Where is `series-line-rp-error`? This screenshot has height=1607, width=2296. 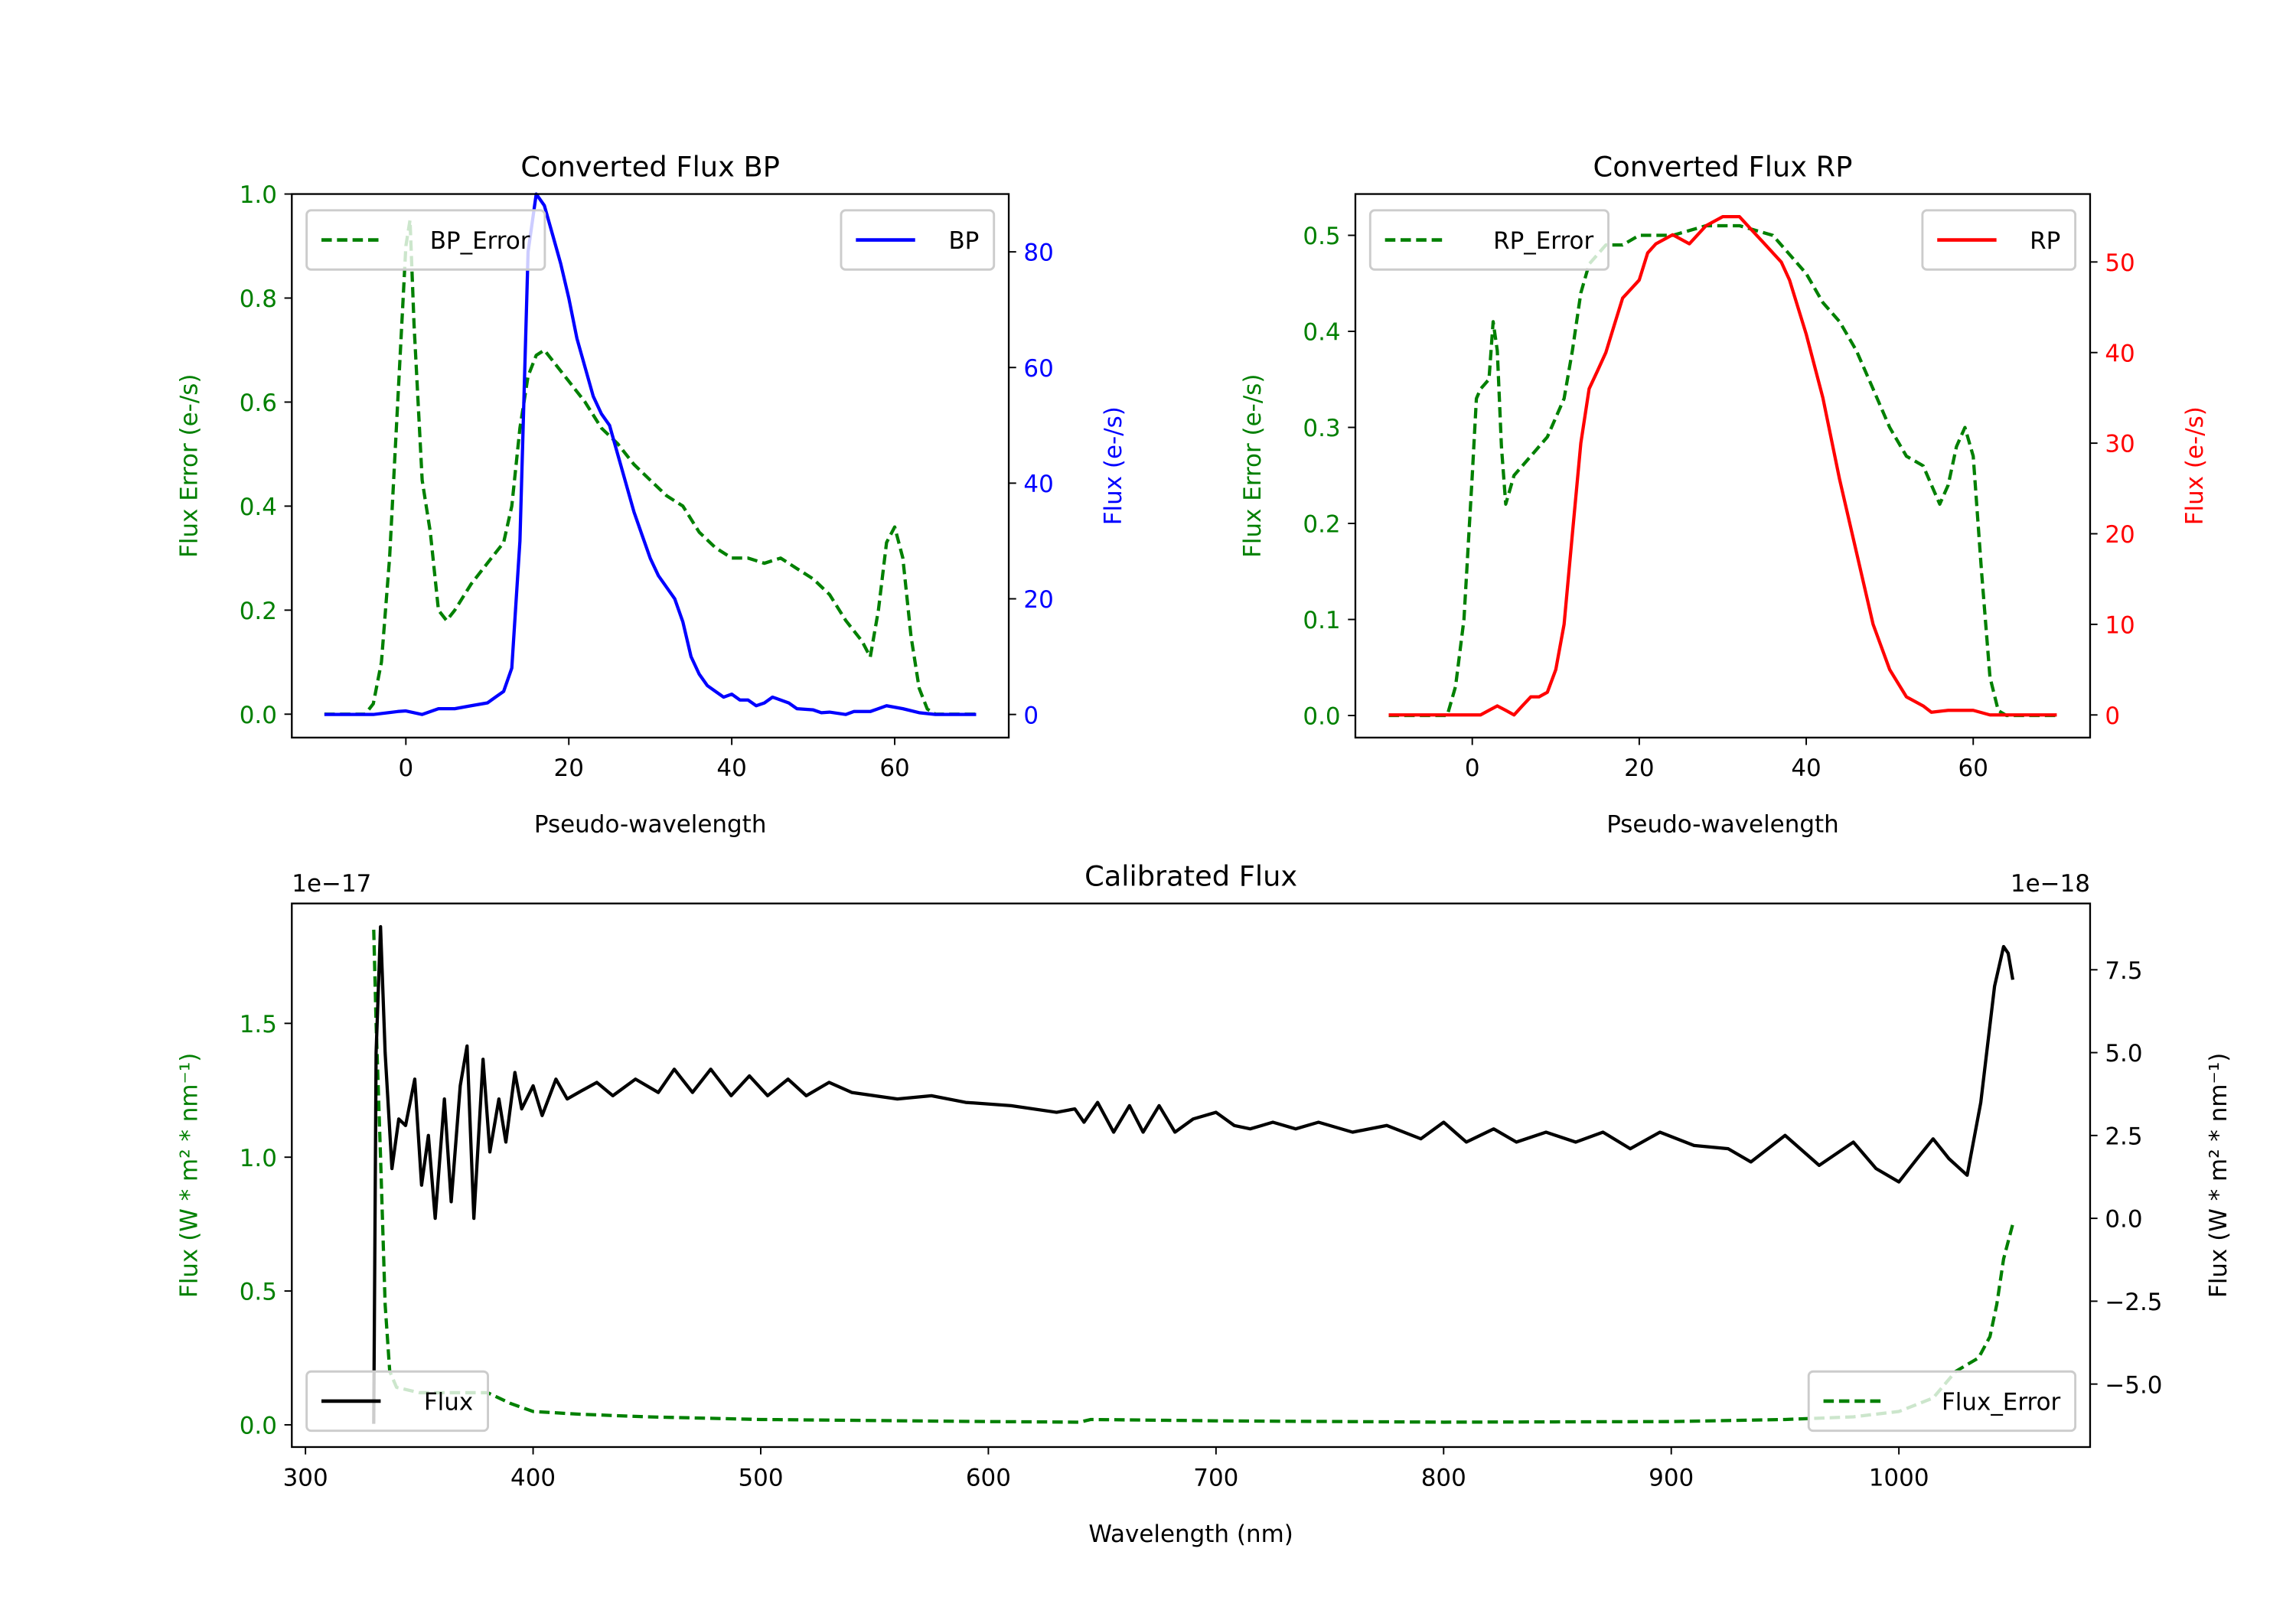
series-line-rp-error is located at coordinates (1722, 470).